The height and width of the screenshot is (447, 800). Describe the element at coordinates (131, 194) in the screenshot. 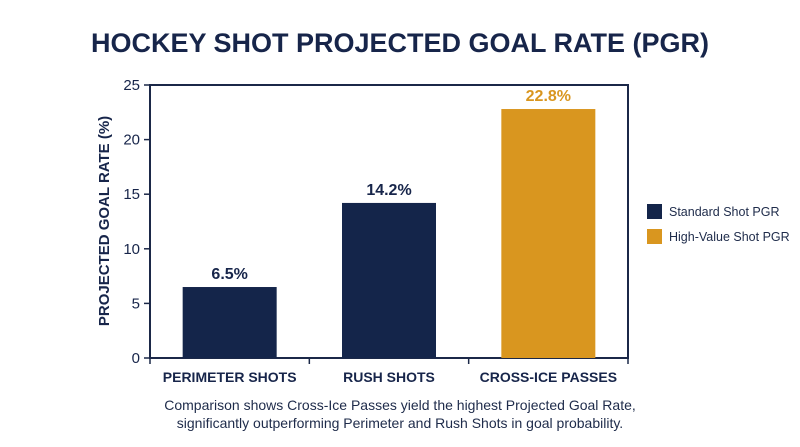

I see `y-tick-label: 15` at that location.